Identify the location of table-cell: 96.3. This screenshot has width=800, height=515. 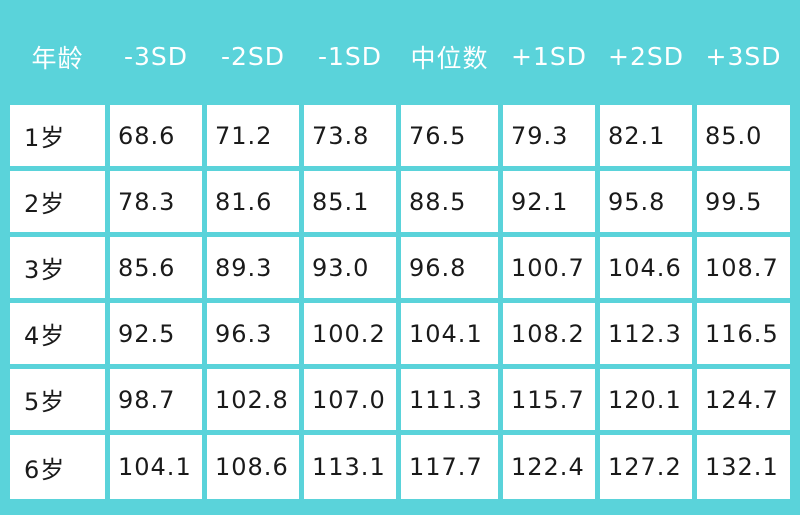
(253, 333).